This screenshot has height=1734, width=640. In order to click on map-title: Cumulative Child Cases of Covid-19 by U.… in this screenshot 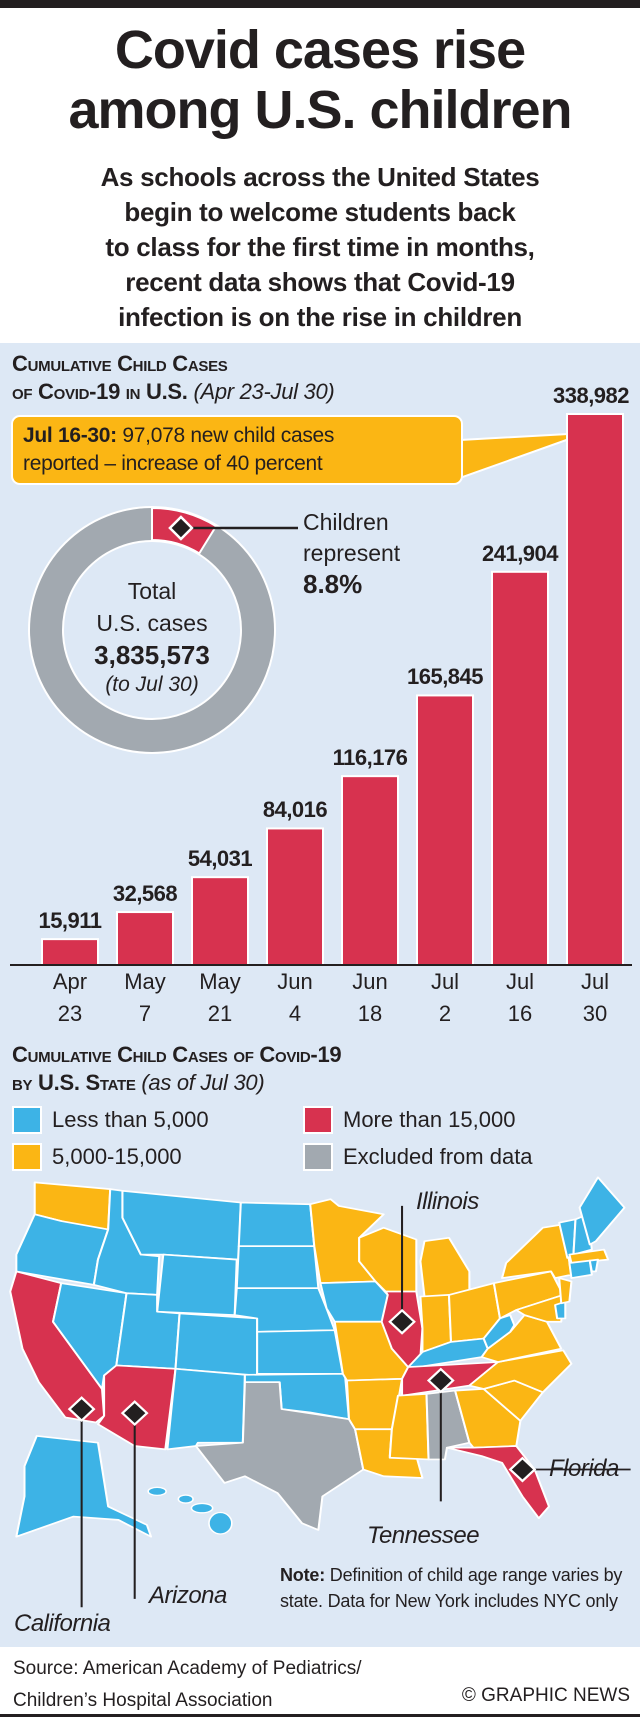, I will do `click(177, 1069)`.